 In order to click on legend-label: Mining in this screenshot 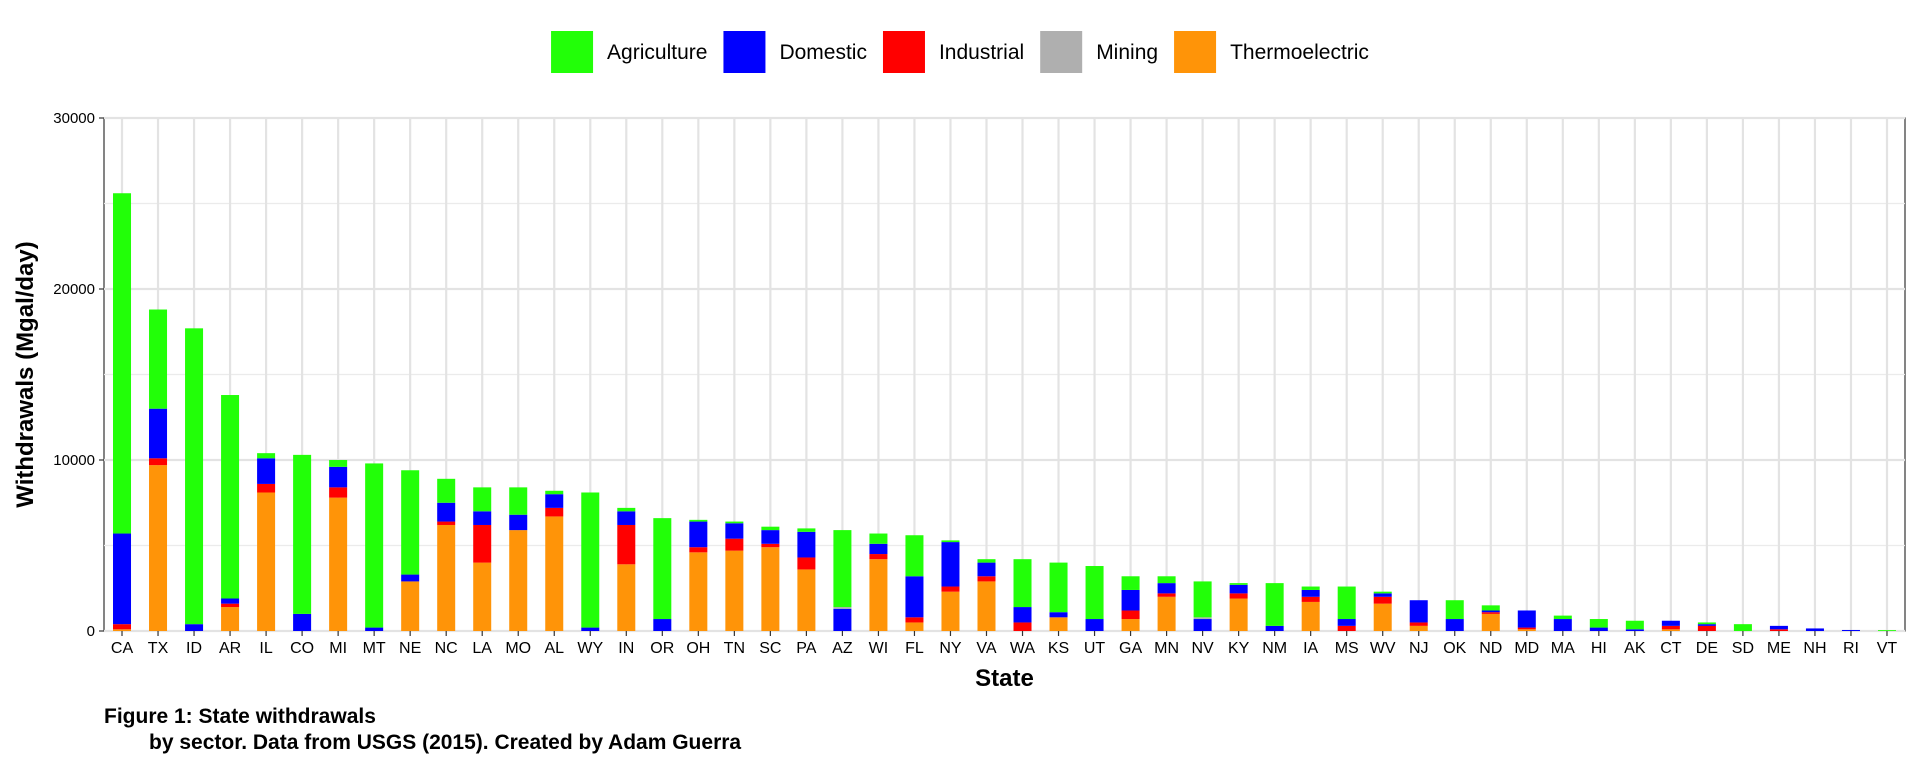, I will do `click(1127, 52)`.